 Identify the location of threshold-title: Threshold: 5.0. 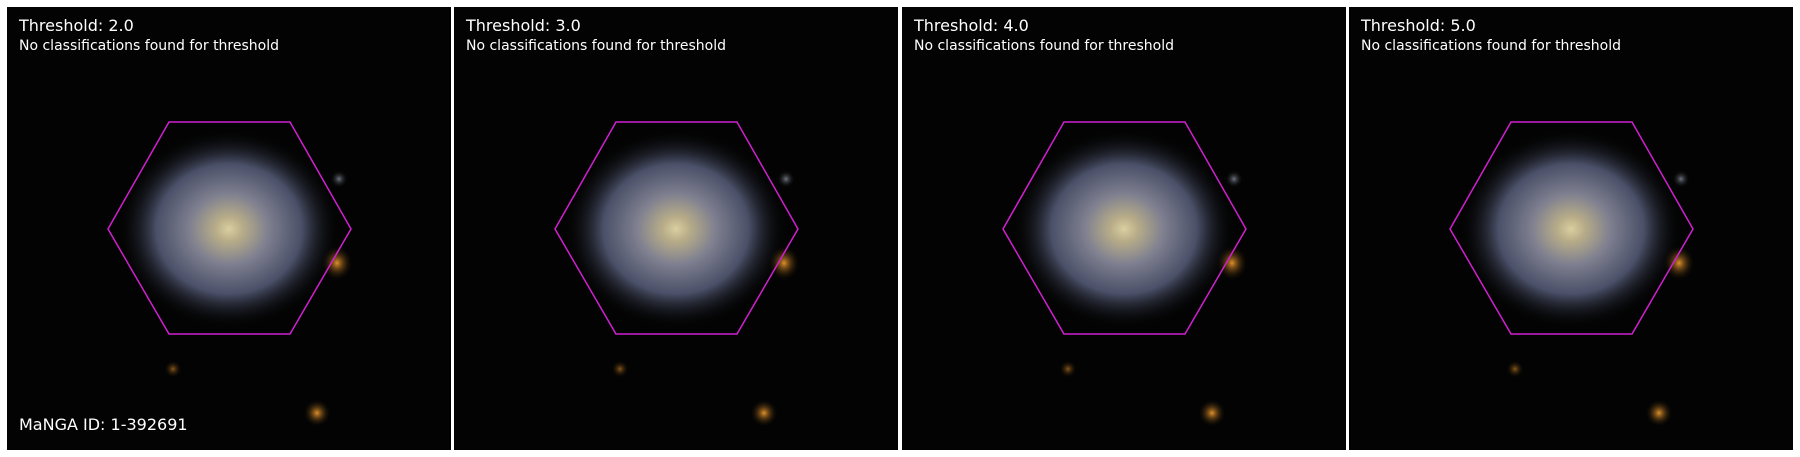
(1418, 25).